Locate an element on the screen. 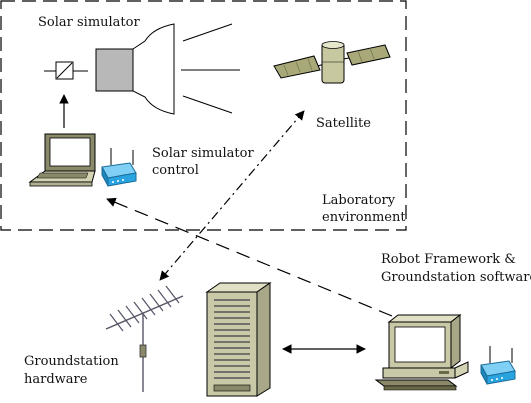 The width and height of the screenshot is (531, 403). robot-framework-label-line2: Groundstation software is located at coordinates (456, 277).